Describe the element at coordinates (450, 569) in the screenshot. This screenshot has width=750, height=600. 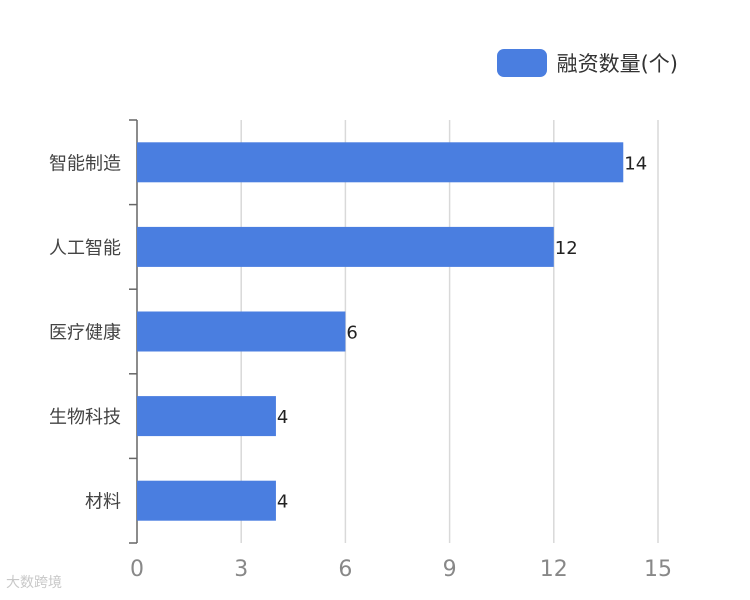
I see `x-tick-label: 9` at that location.